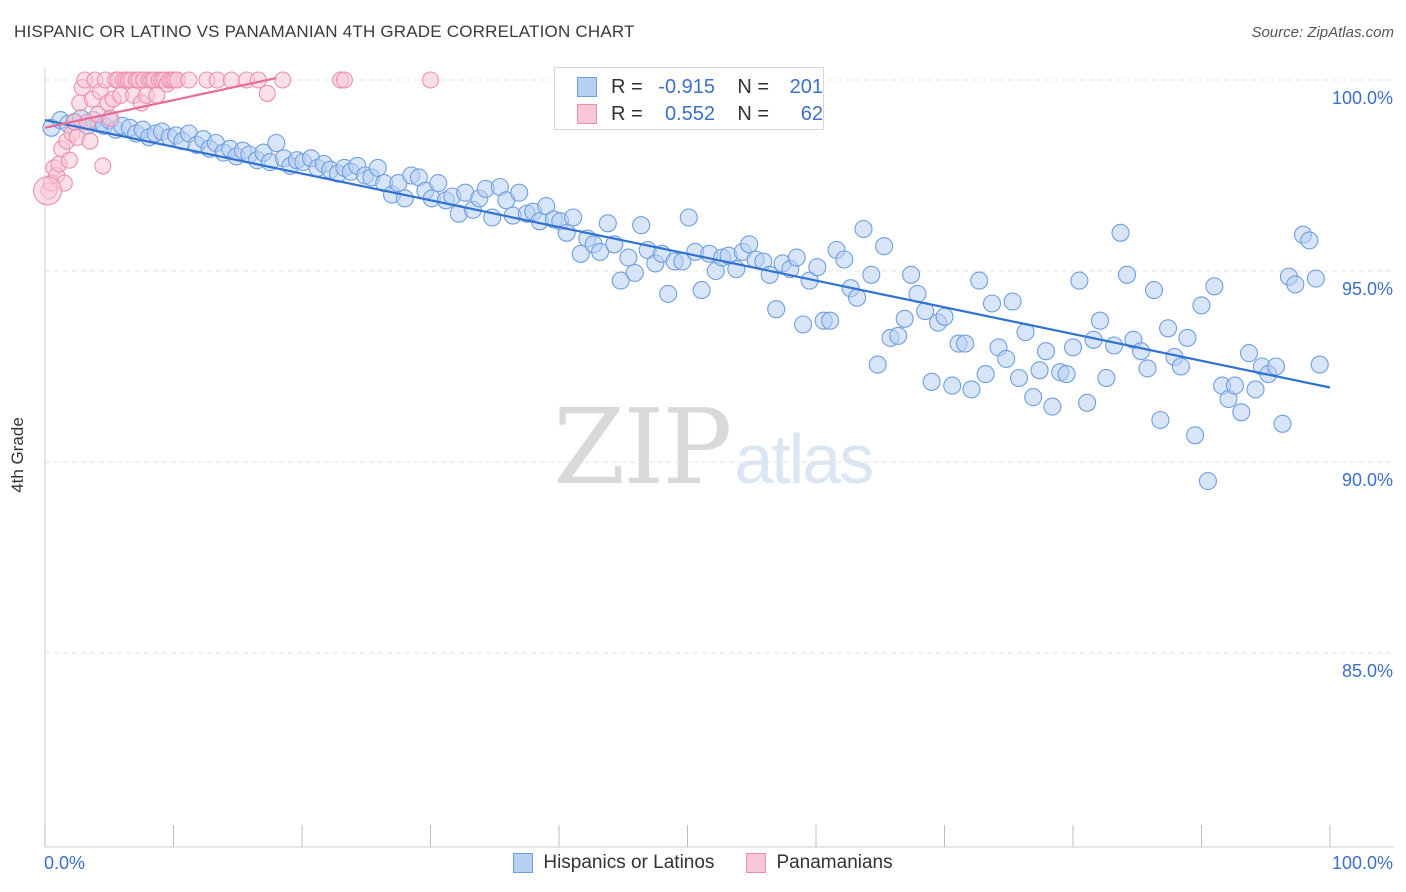  I want to click on watermark-zip: ZIP, so click(642, 447).